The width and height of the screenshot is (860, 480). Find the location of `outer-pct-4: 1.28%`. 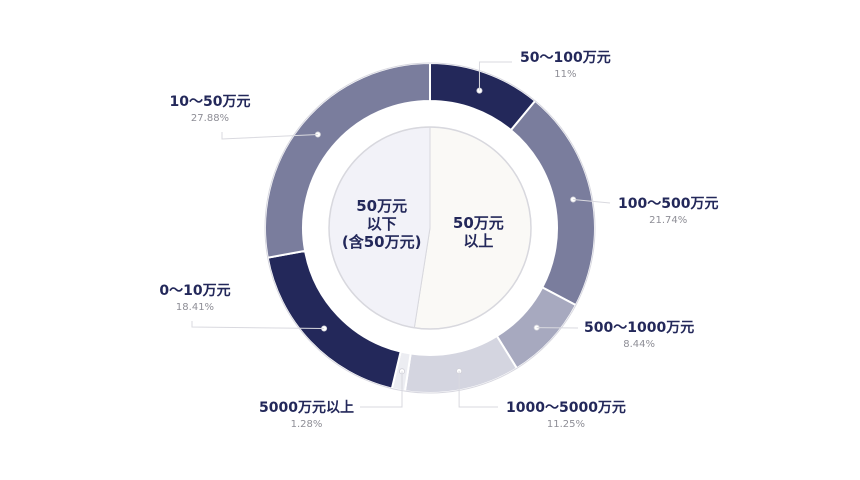

outer-pct-4: 1.28% is located at coordinates (307, 424).